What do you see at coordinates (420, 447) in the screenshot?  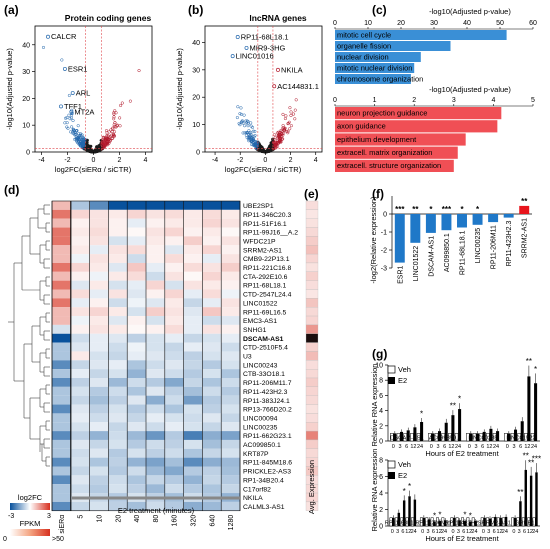 I see `g-timepoint-label: 24` at bounding box center [420, 447].